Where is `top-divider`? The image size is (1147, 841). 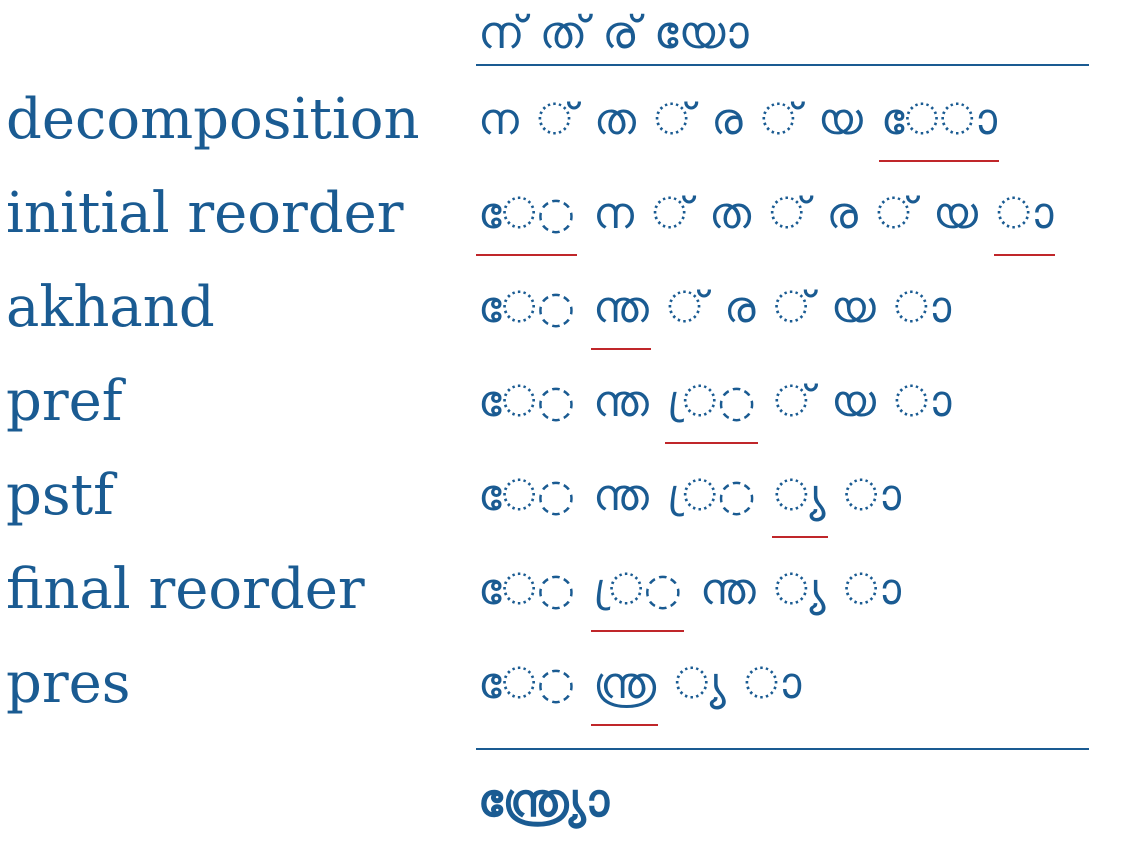 top-divider is located at coordinates (782, 65).